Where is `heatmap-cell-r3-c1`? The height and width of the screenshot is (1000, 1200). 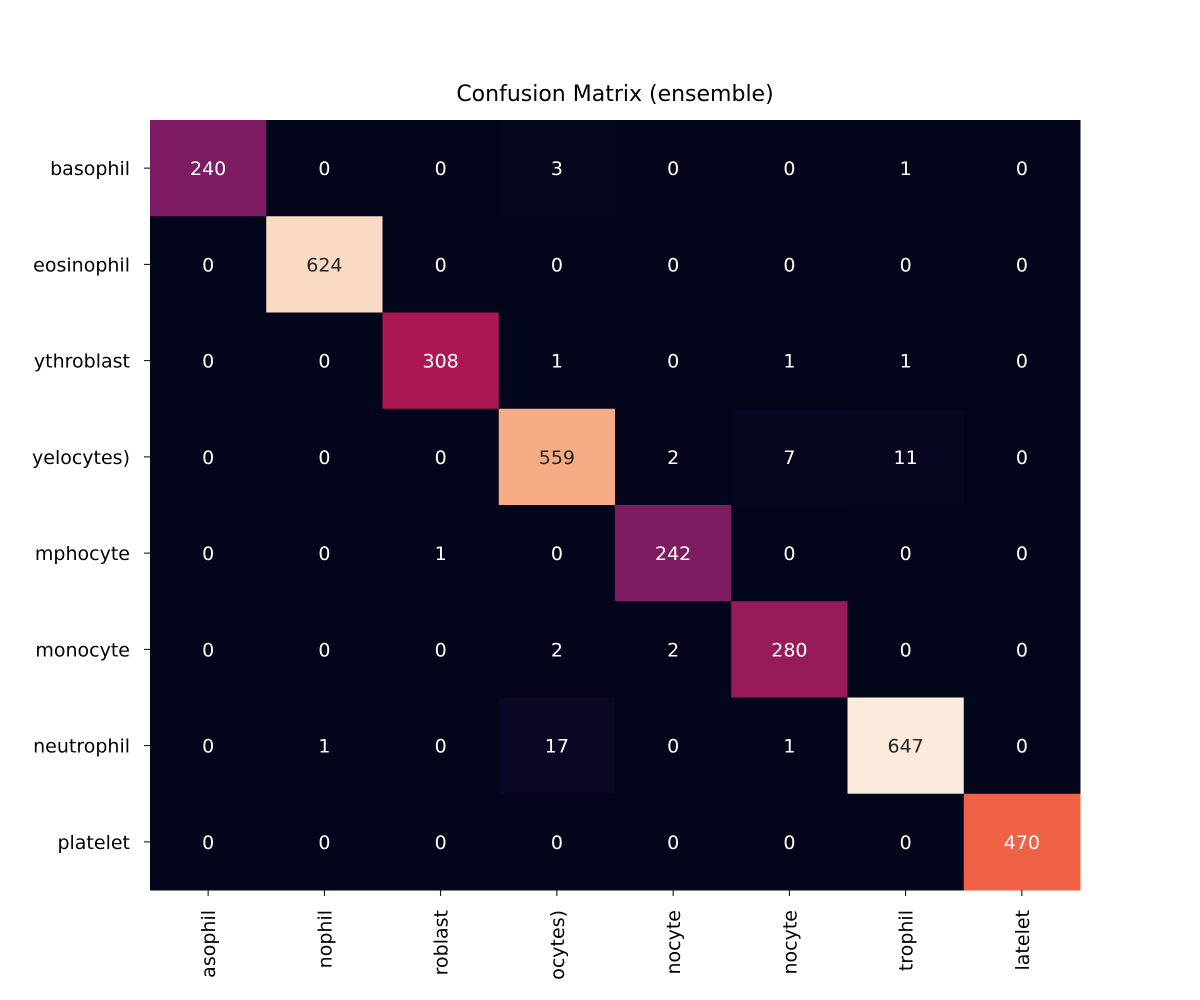 heatmap-cell-r3-c1 is located at coordinates (324, 457).